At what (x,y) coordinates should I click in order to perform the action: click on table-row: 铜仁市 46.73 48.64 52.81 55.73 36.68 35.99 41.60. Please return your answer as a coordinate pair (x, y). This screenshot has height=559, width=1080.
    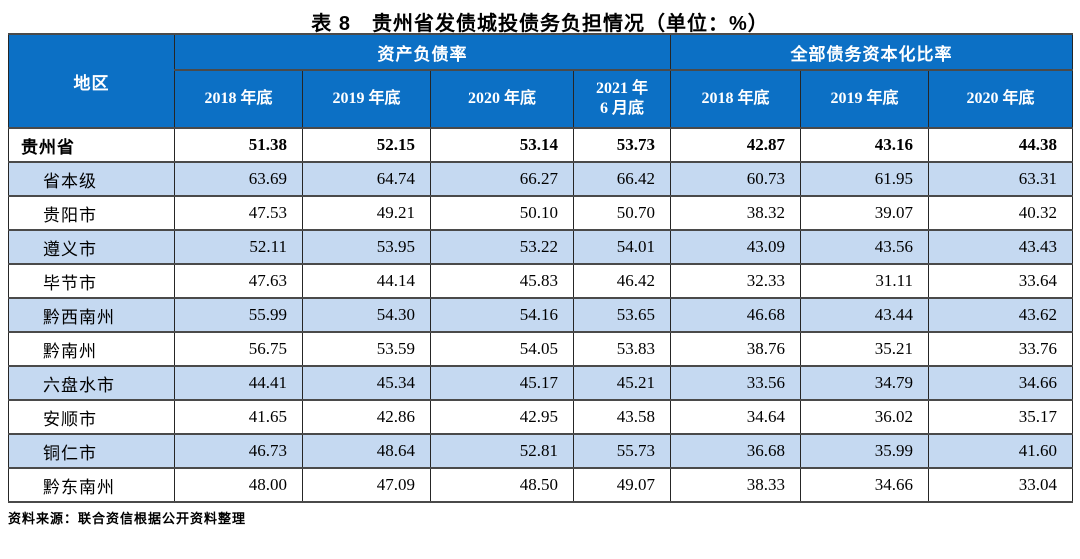
    Looking at the image, I should click on (541, 451).